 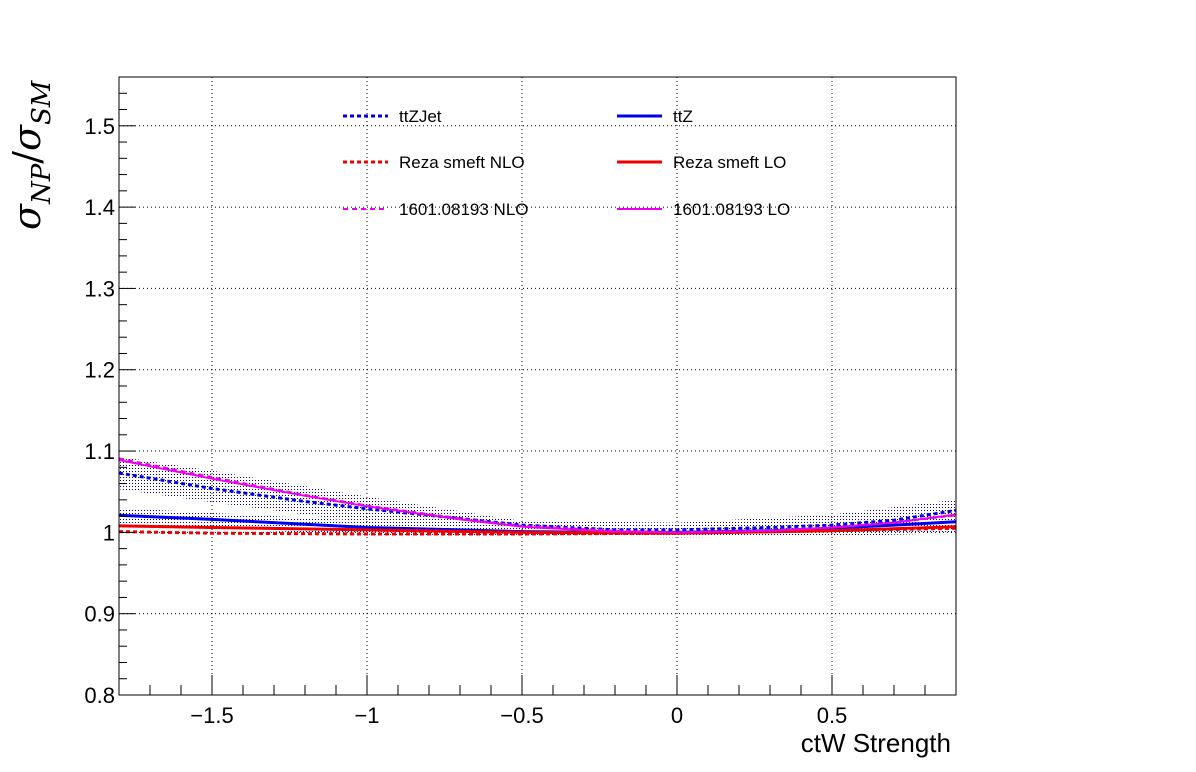 What do you see at coordinates (99, 370) in the screenshot?
I see `y-tick-label: 1.2` at bounding box center [99, 370].